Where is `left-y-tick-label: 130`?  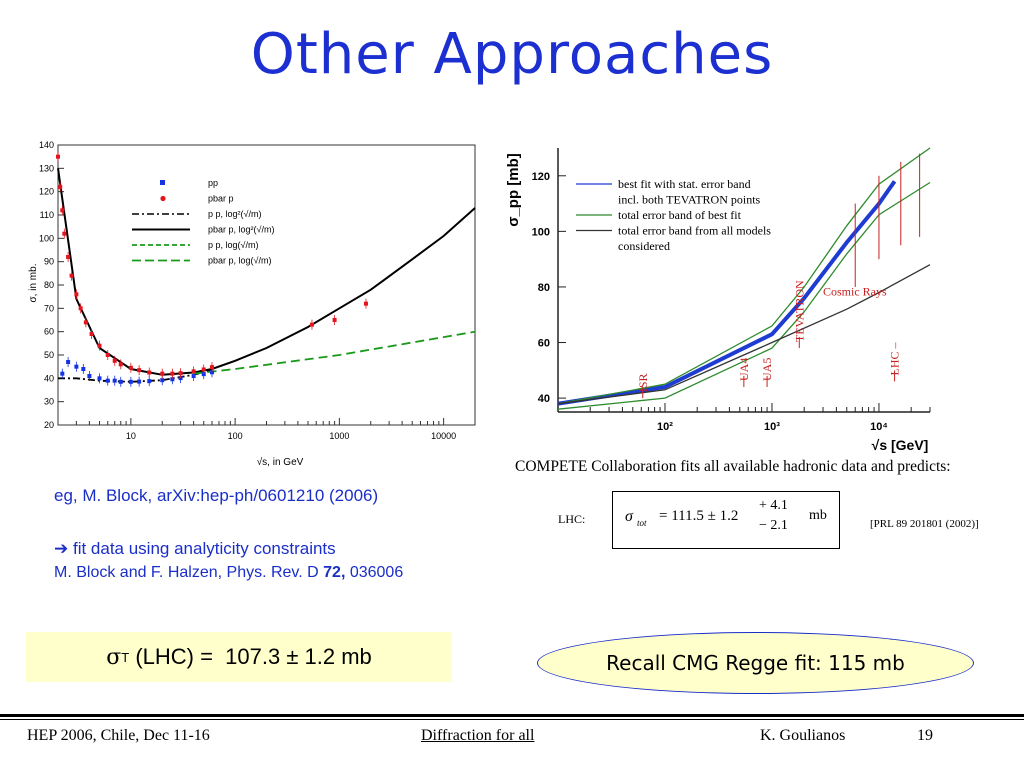
left-y-tick-label: 130 is located at coordinates (46, 168).